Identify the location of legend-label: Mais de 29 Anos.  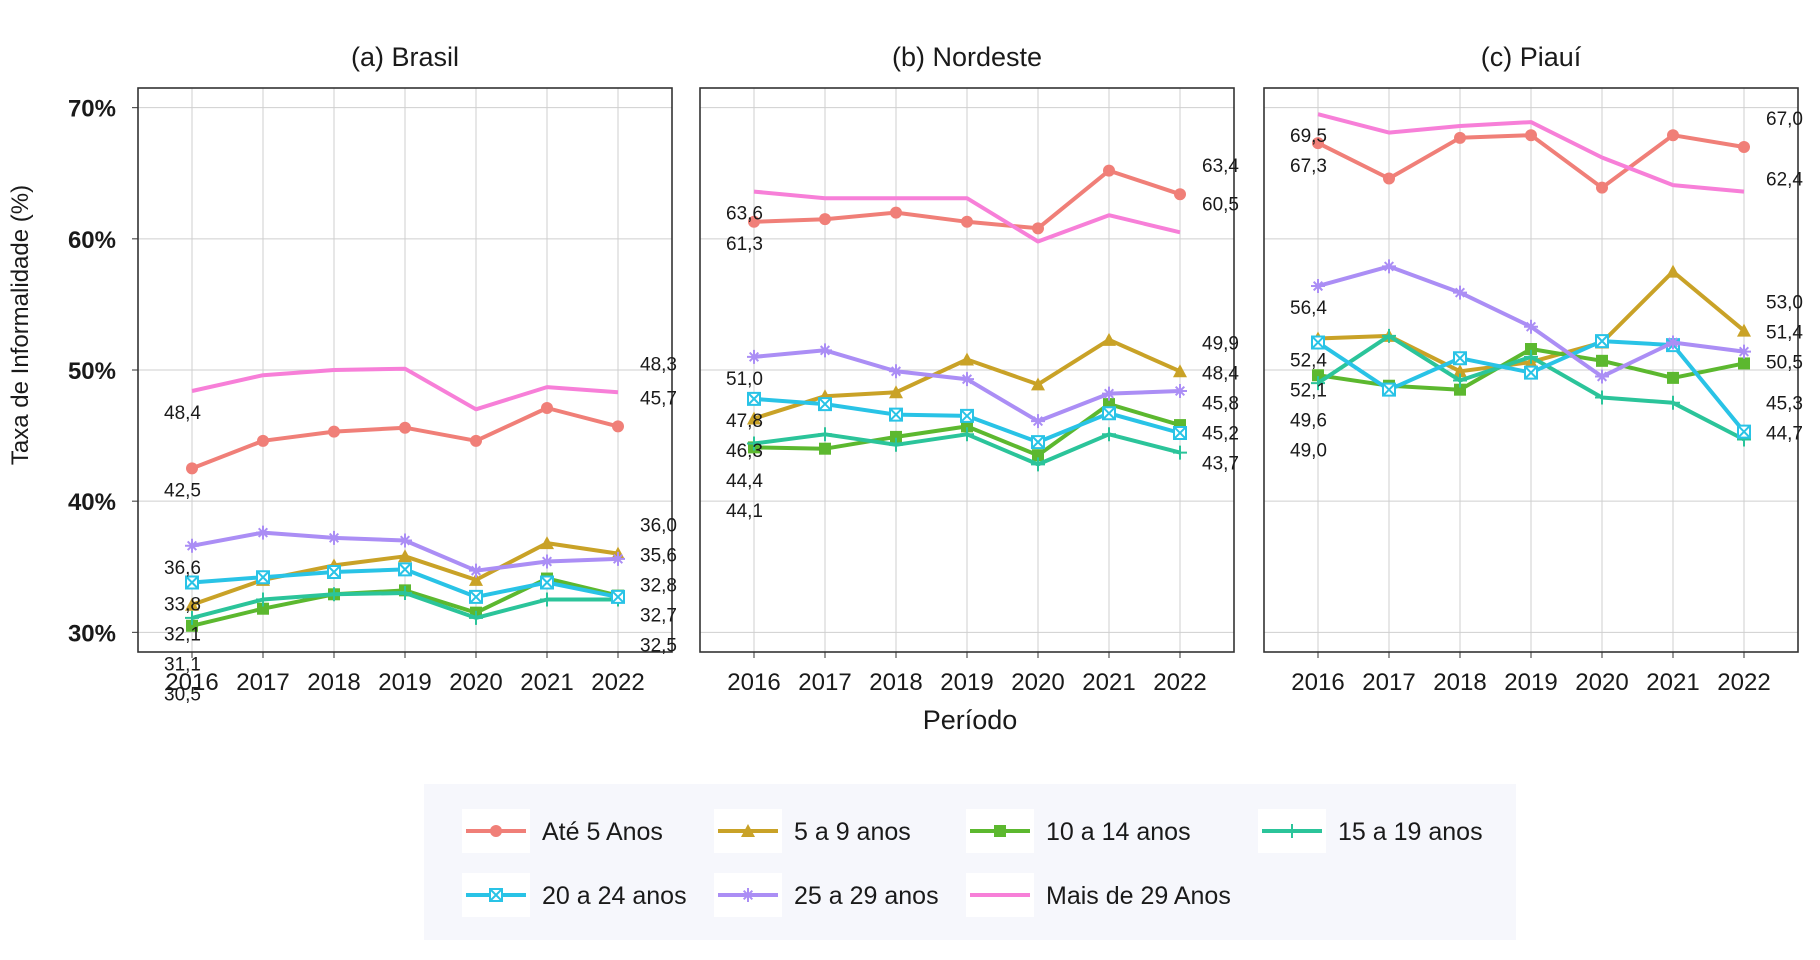
(1138, 896).